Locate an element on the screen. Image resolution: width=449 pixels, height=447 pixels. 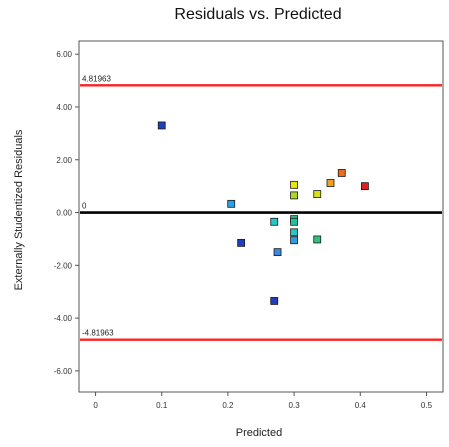
y-axis-label: Externally Studentized Residuals is located at coordinates (19, 209).